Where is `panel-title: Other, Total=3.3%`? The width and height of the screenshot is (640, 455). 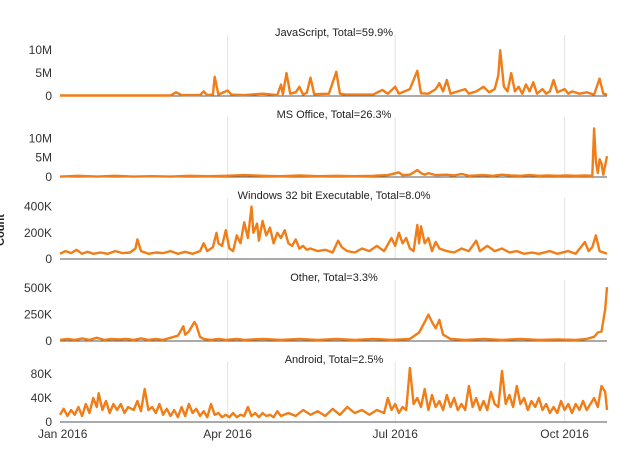
panel-title: Other, Total=3.3% is located at coordinates (334, 278).